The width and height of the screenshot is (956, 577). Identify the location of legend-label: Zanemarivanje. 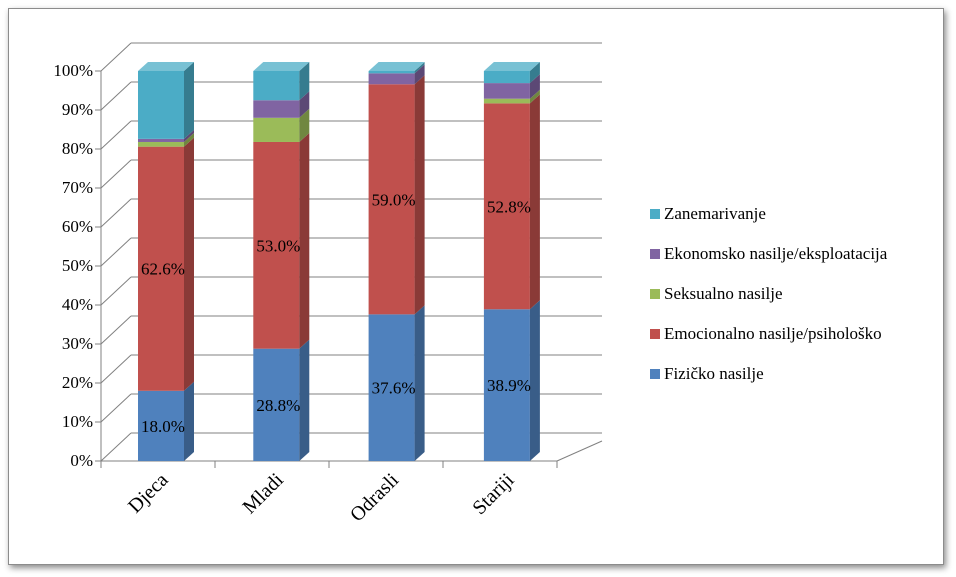
(715, 213).